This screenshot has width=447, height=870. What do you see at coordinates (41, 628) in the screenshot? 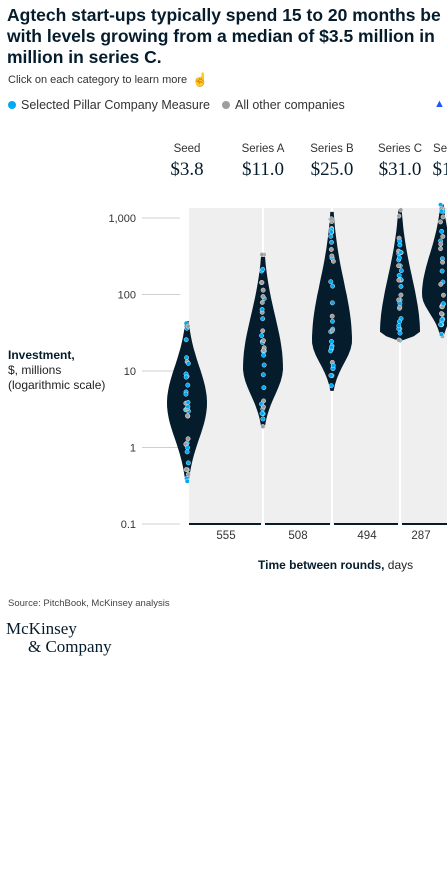
I see `logo-line-1: McKinsey` at bounding box center [41, 628].